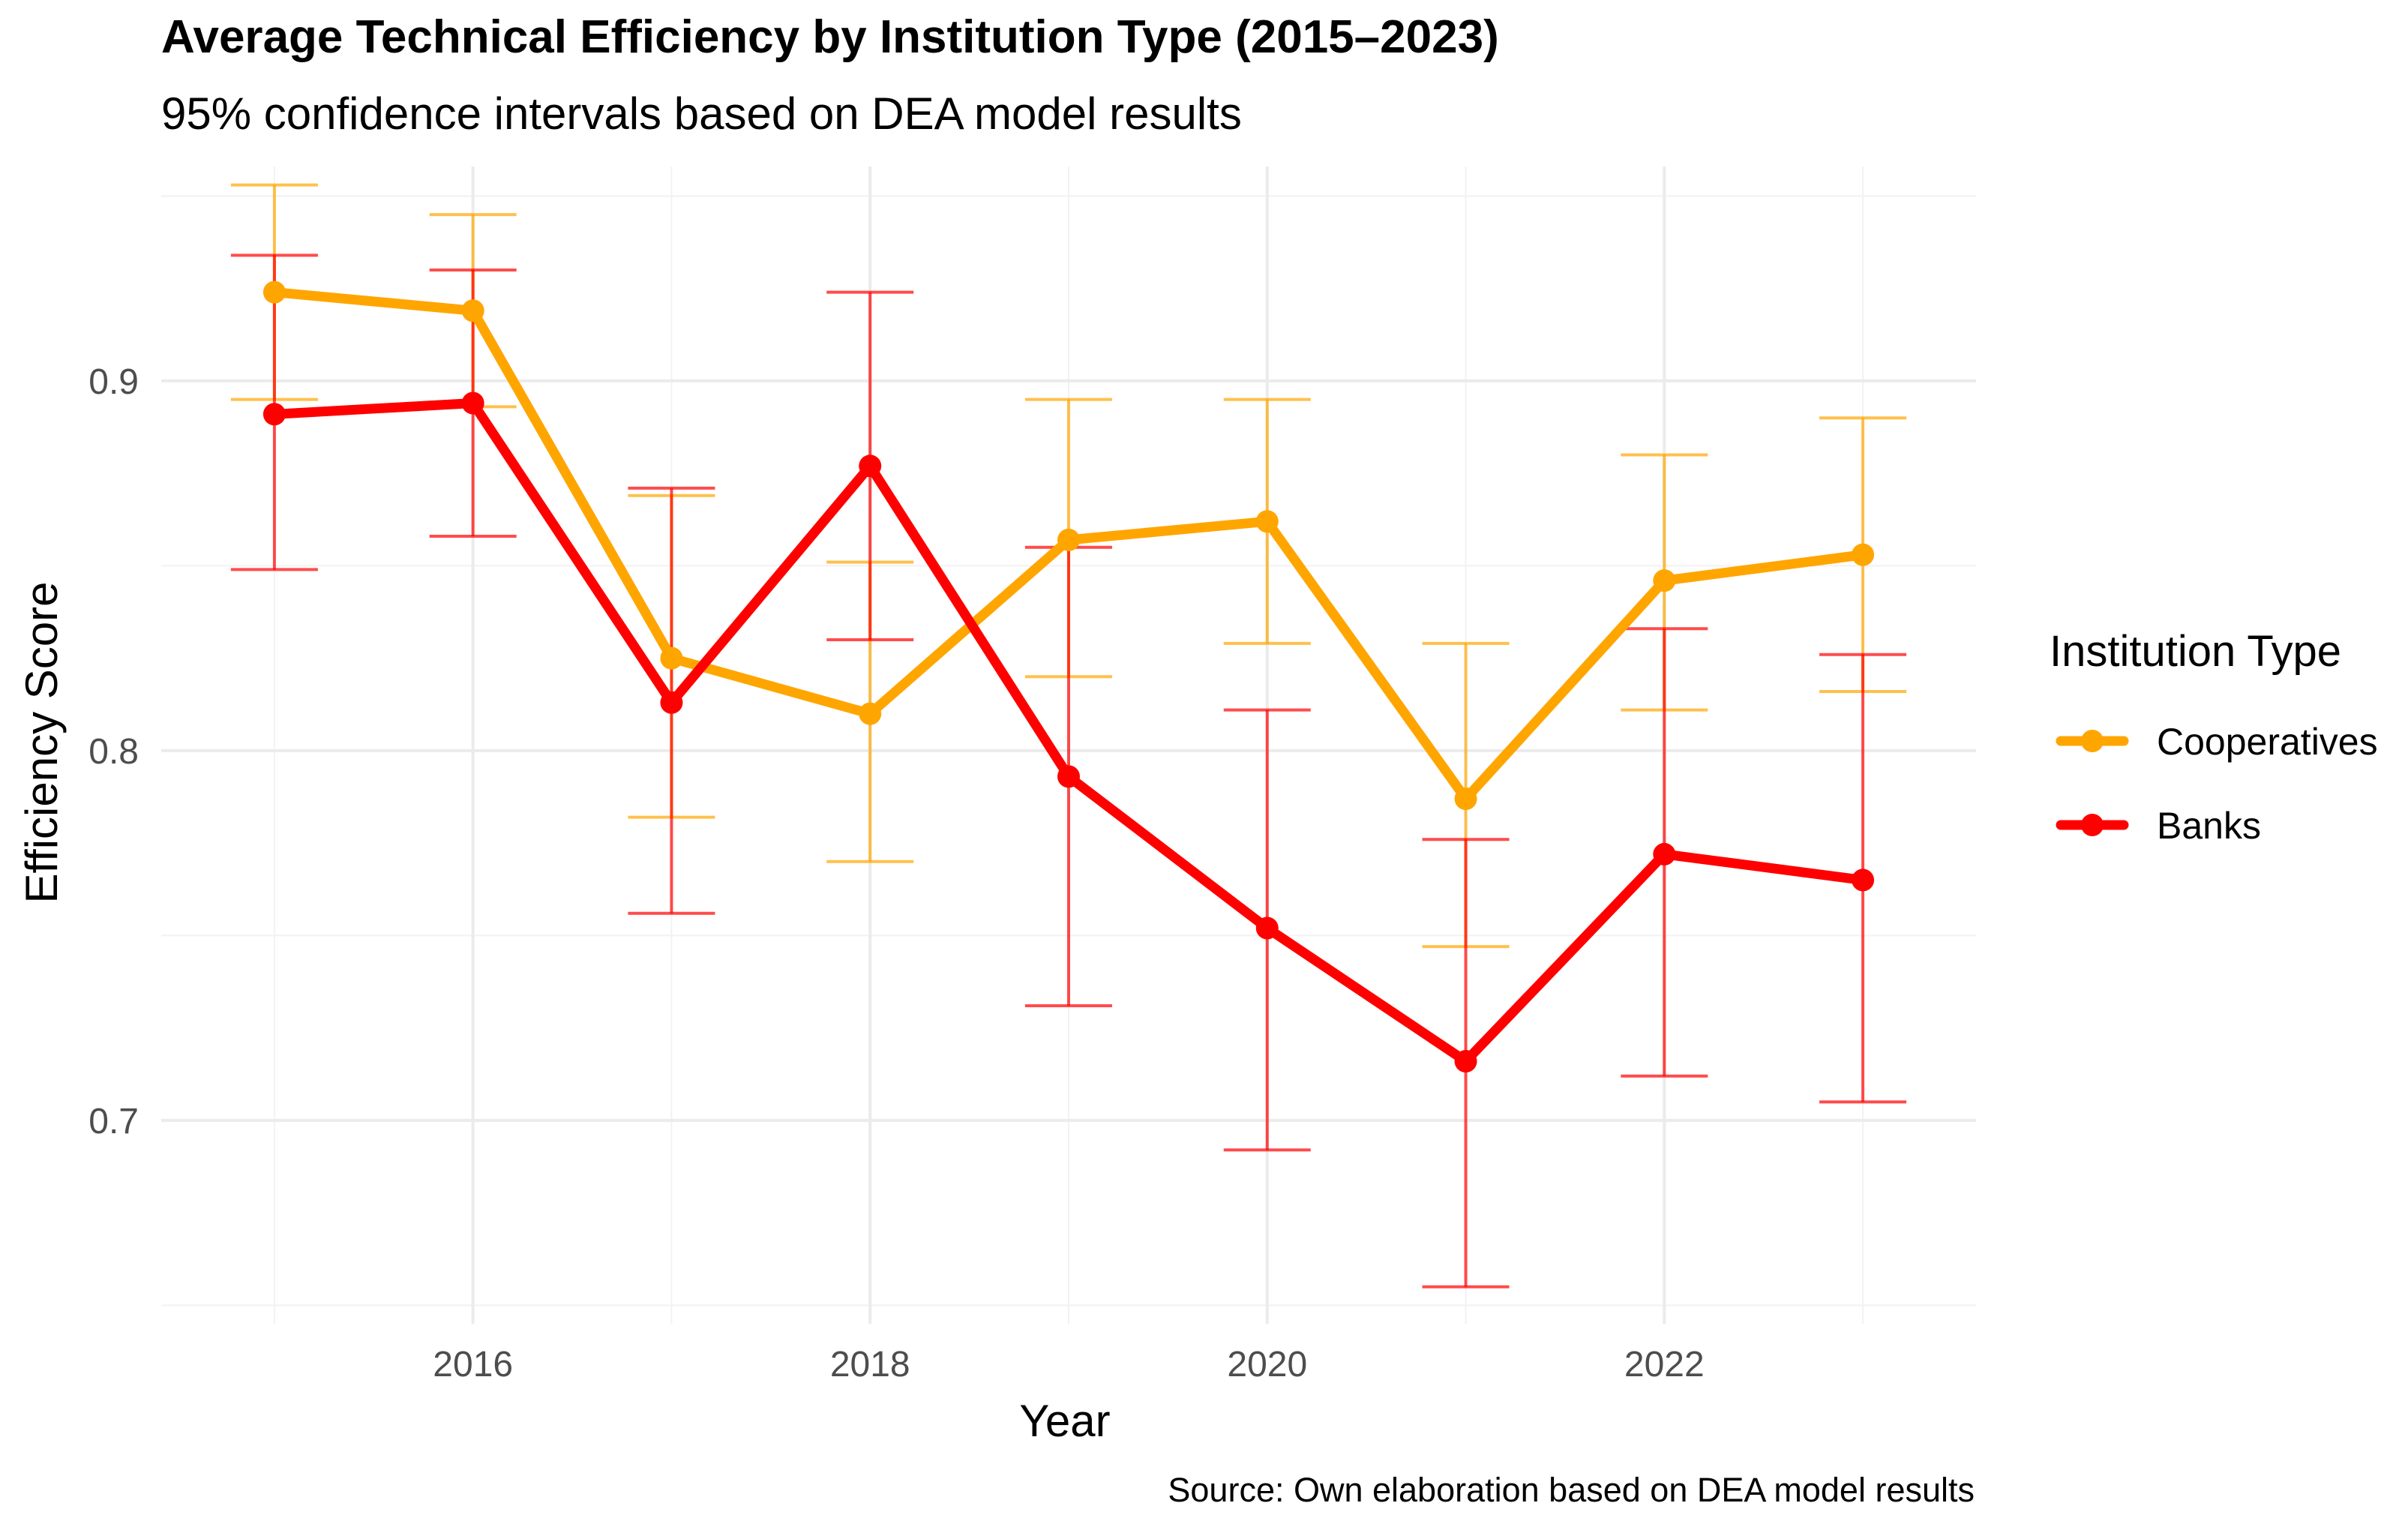  I want to click on legend-title: Institution Type, so click(2195, 651).